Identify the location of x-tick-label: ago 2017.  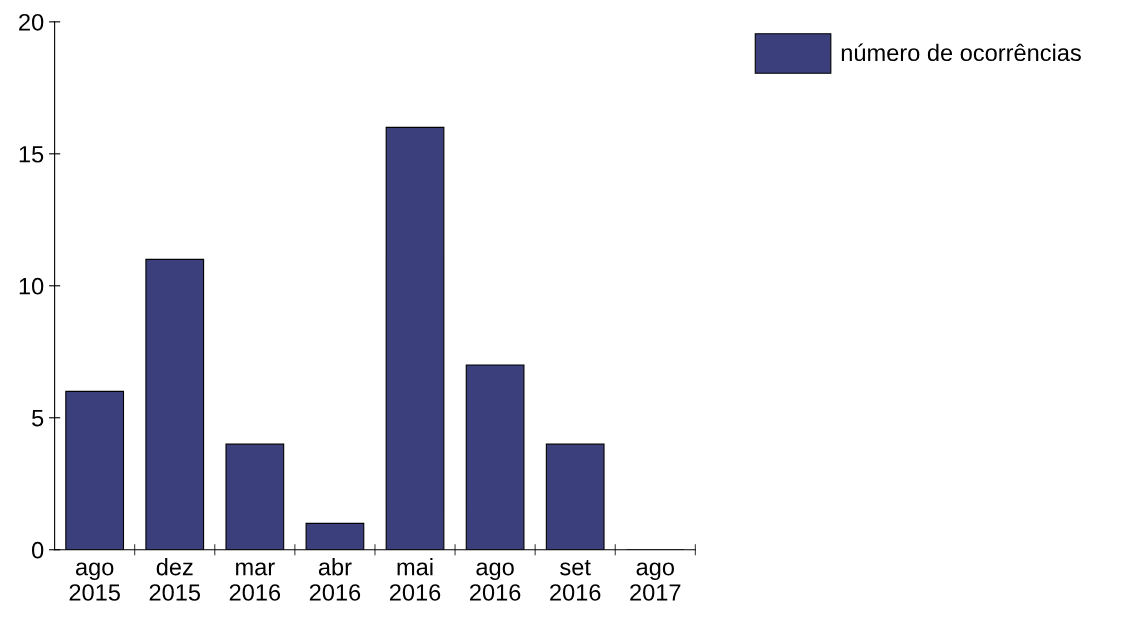
(655, 581).